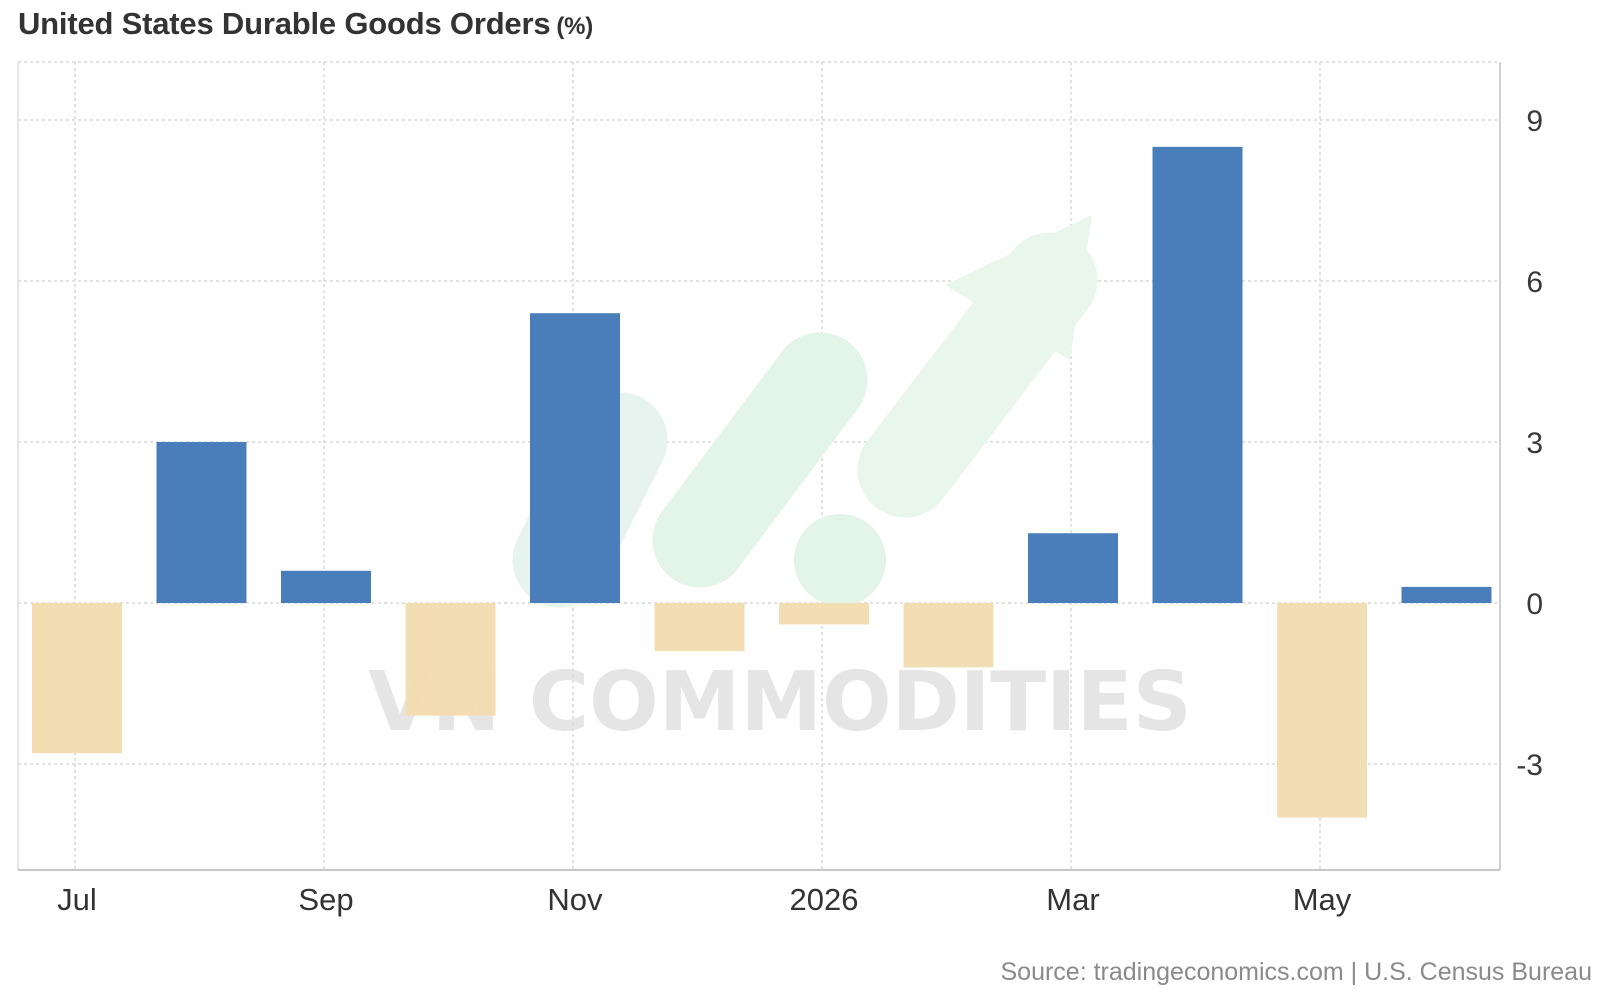  What do you see at coordinates (1534, 604) in the screenshot?
I see `y-tick-label: 0` at bounding box center [1534, 604].